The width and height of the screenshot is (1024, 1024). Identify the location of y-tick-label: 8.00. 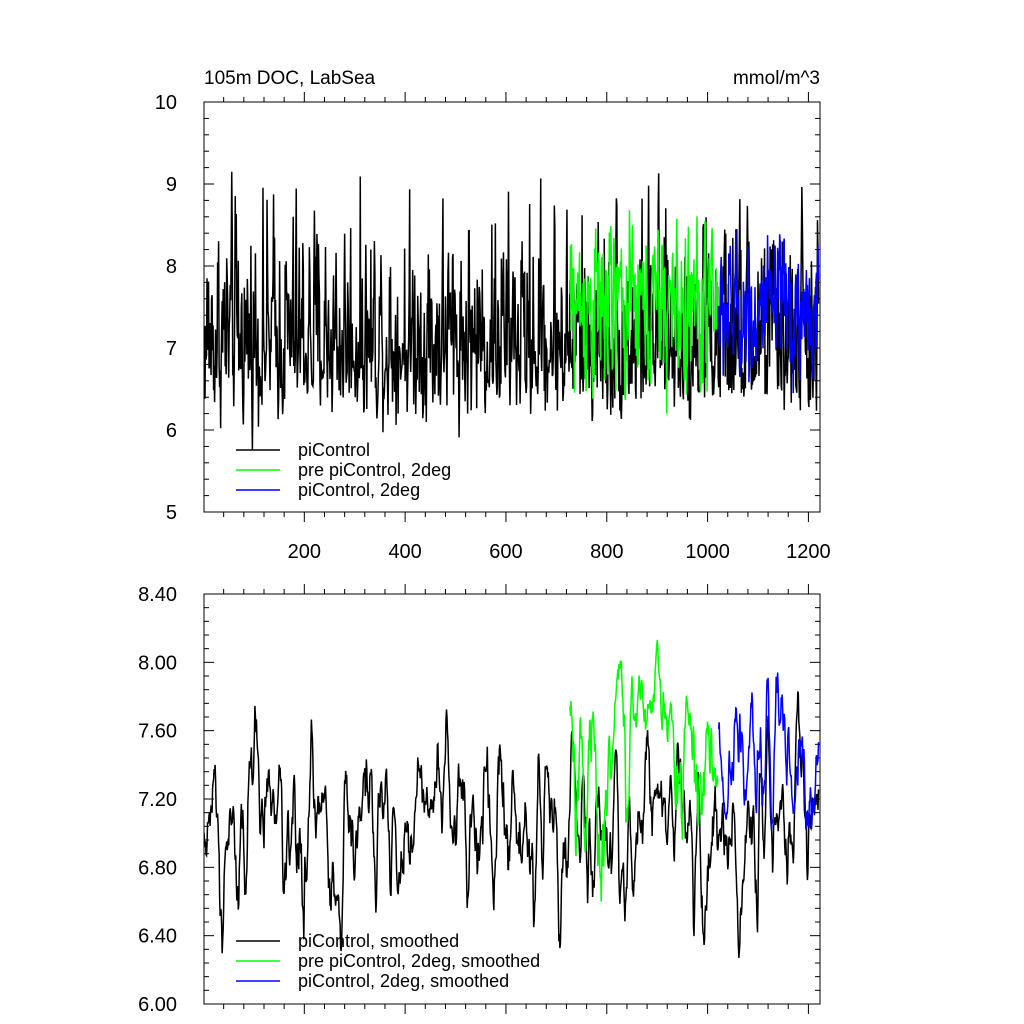
(157, 663).